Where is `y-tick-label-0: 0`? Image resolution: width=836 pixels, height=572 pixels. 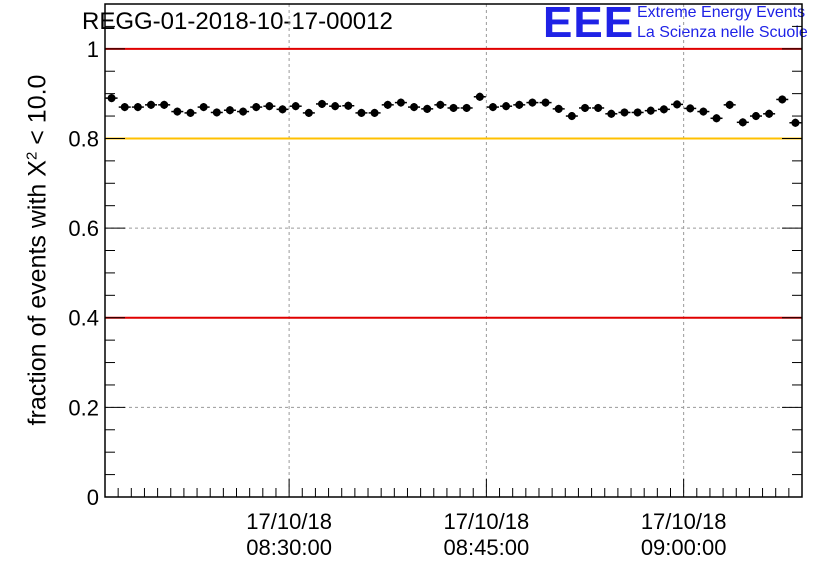
y-tick-label-0: 0 is located at coordinates (93, 497).